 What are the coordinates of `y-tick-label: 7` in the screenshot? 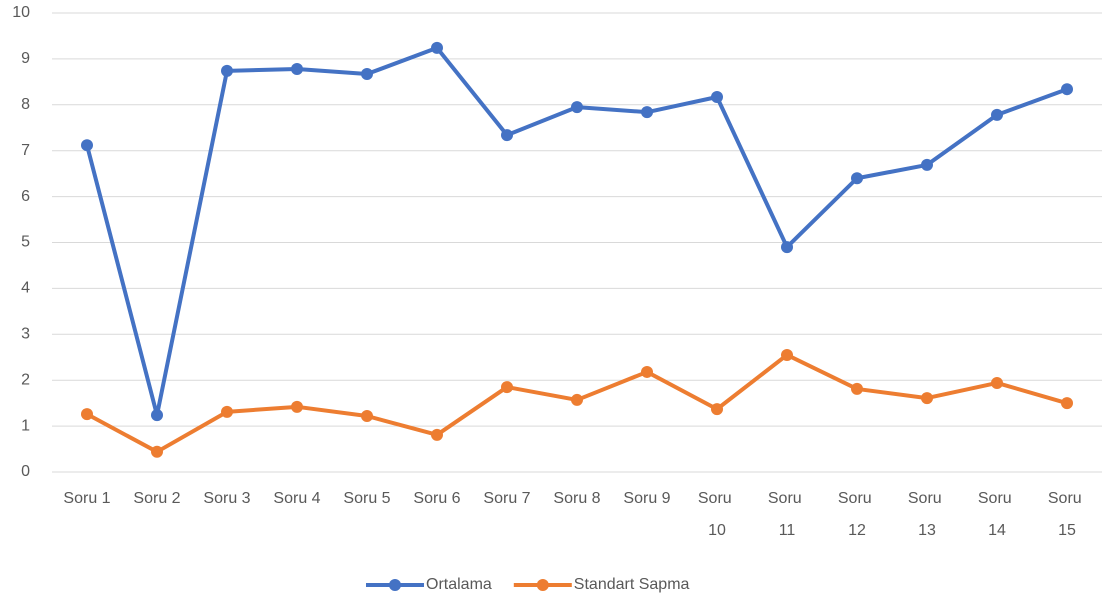 It's located at (25, 150).